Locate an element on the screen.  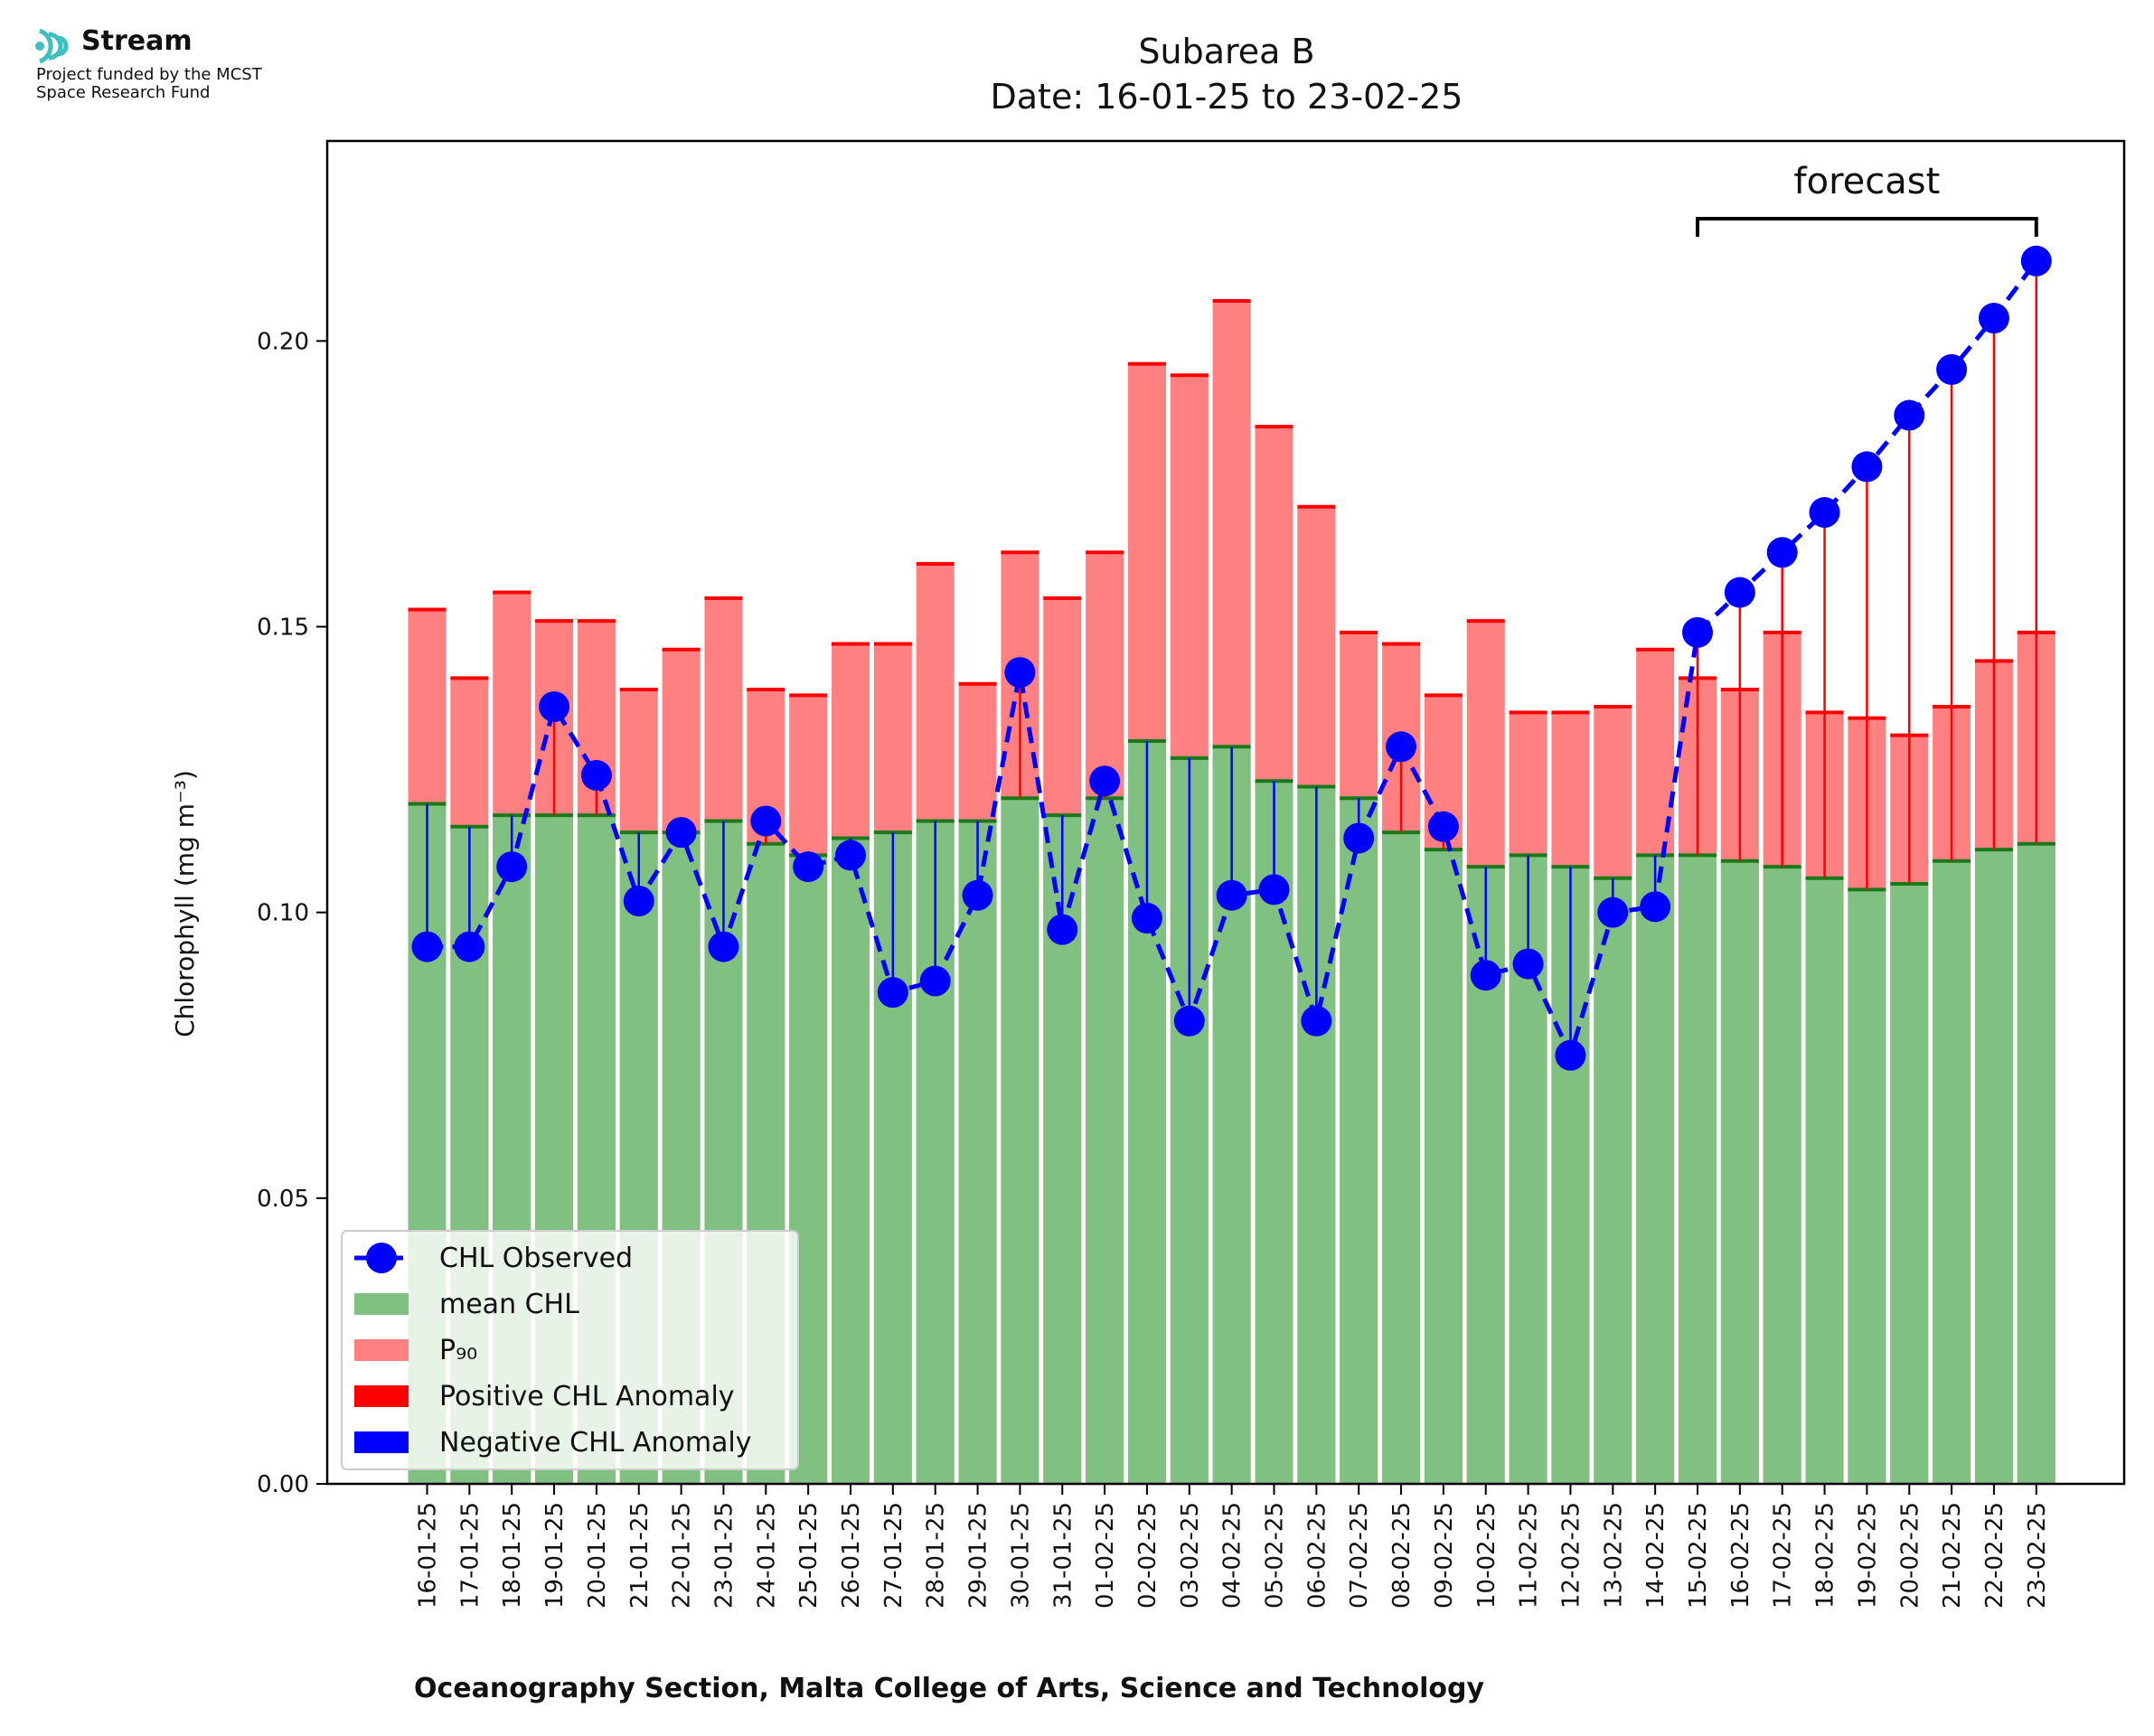
x-tick-label: 19-02-25 is located at coordinates (1867, 1556).